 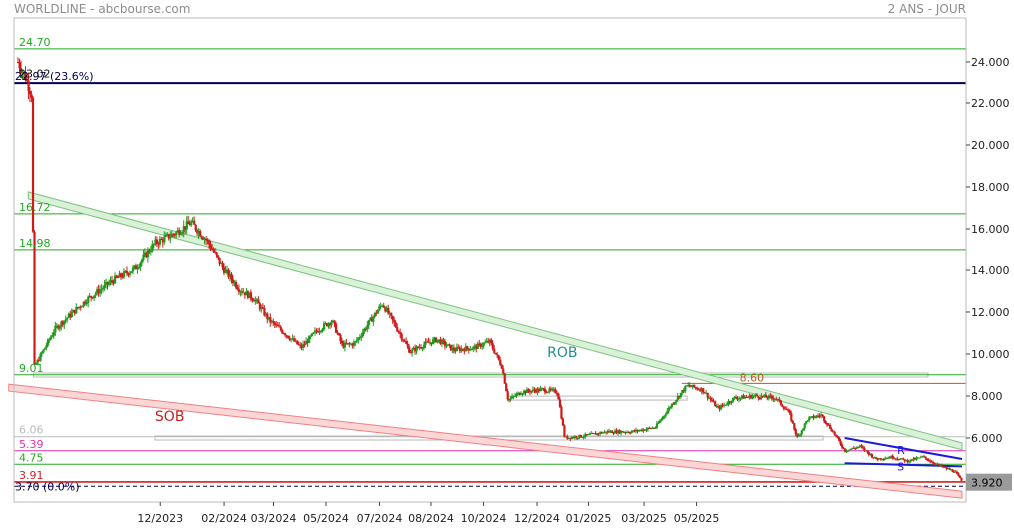 What do you see at coordinates (274, 518) in the screenshot?
I see `x-tick-label: 03/2024` at bounding box center [274, 518].